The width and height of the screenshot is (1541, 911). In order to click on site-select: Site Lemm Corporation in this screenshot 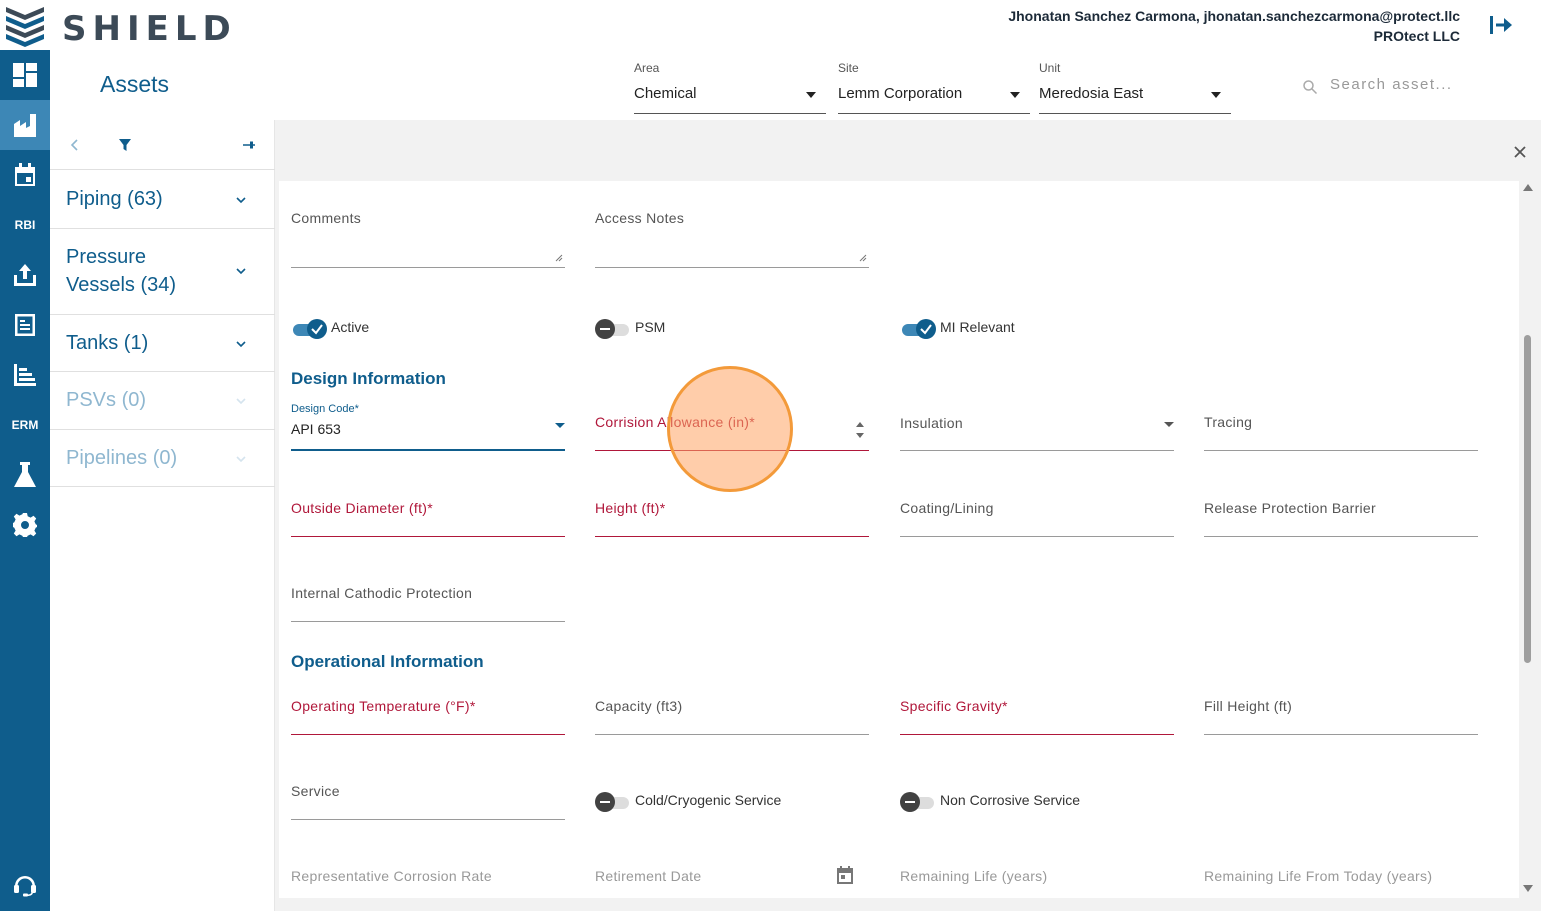, I will do `click(934, 88)`.